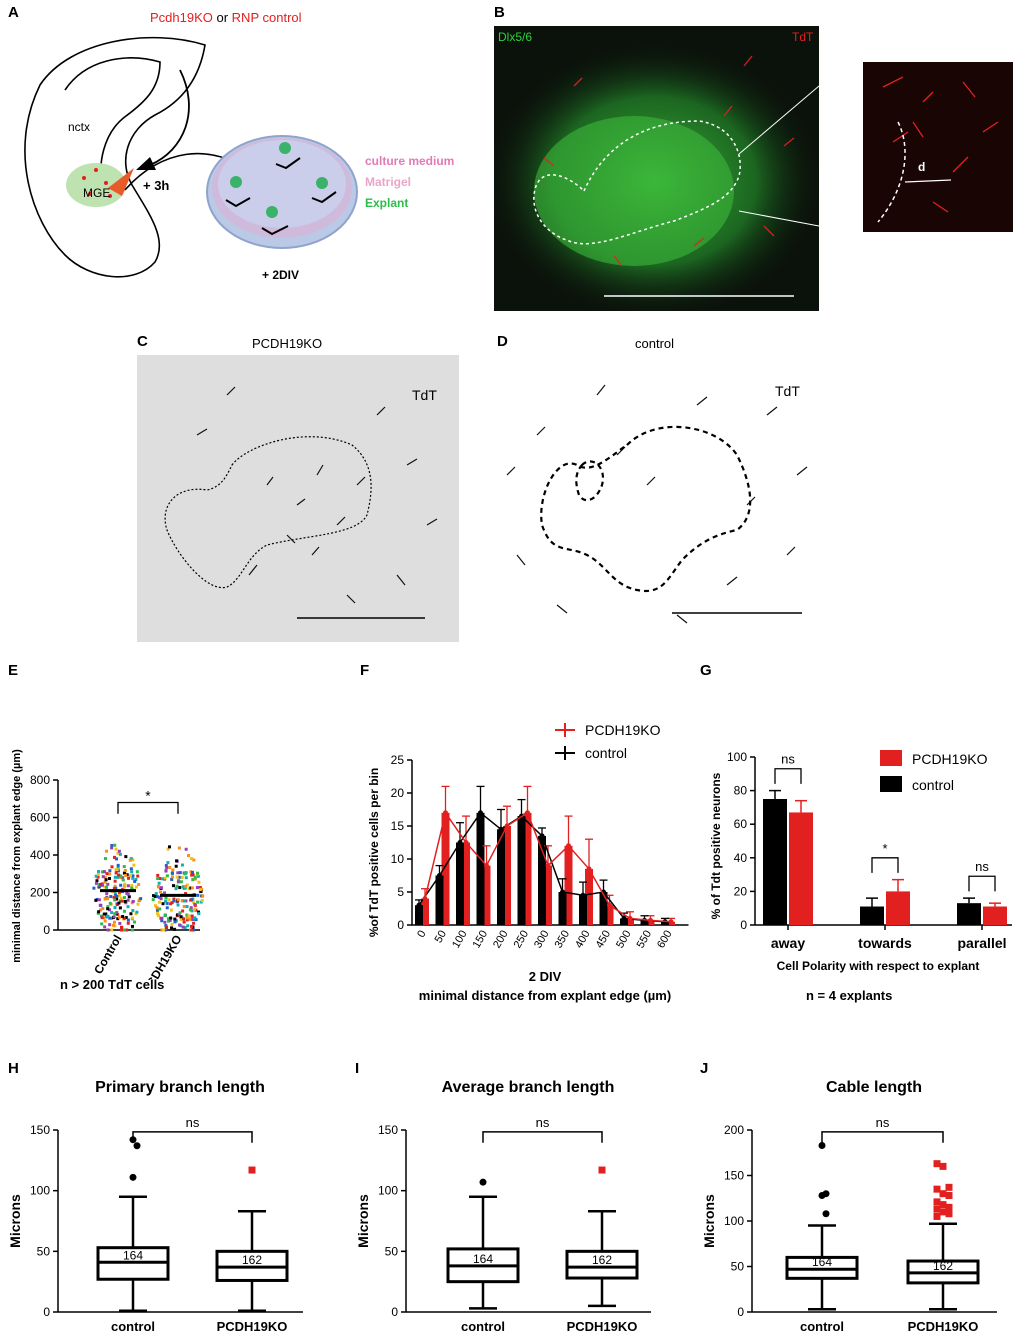 The width and height of the screenshot is (1019, 1339). I want to click on y-tick-label: 150, so click(388, 1130).